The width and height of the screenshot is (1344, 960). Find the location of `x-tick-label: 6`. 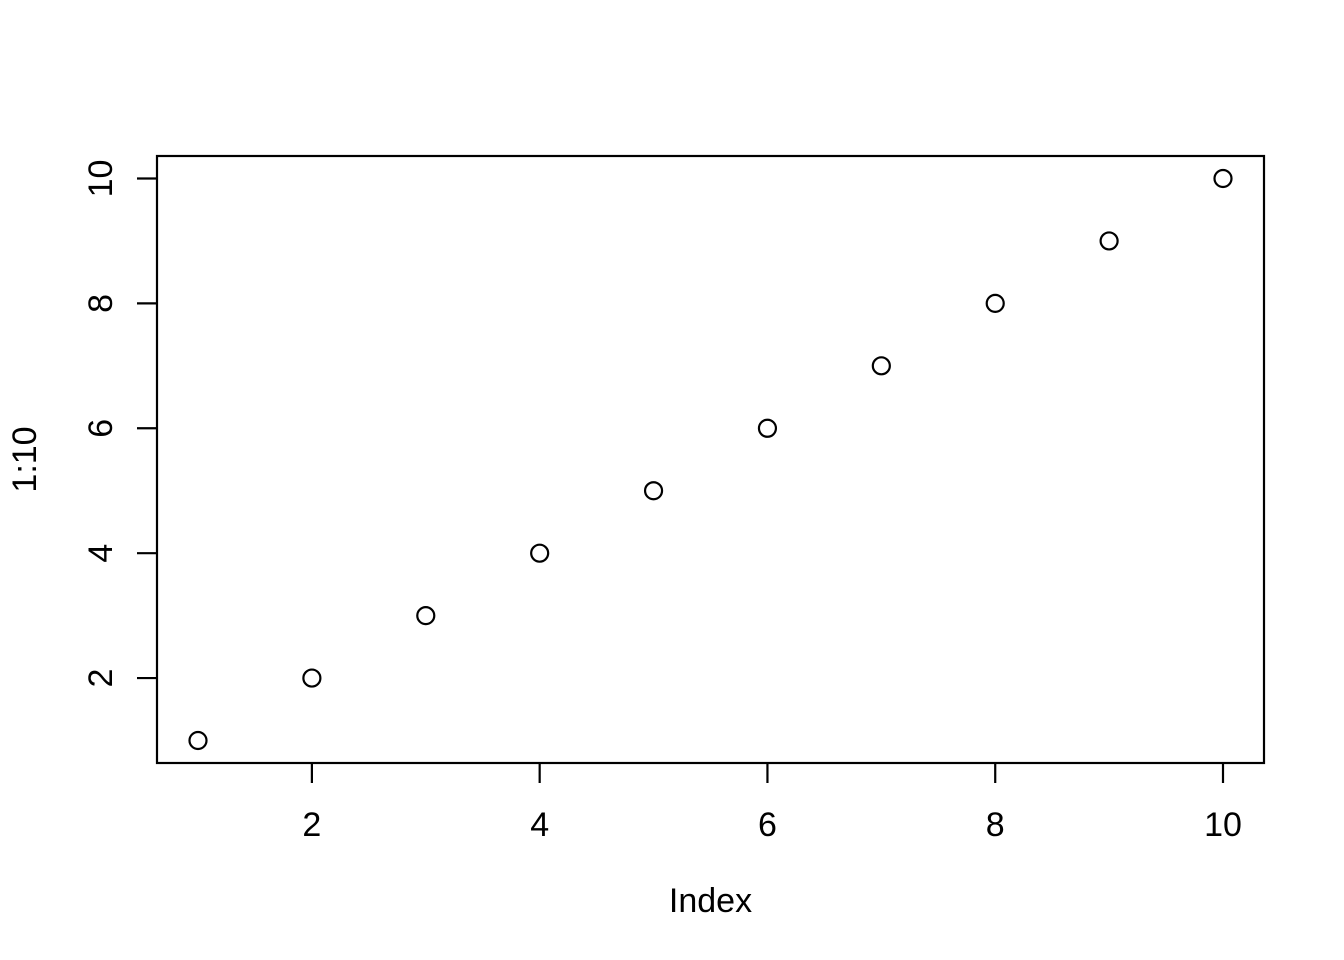

x-tick-label: 6 is located at coordinates (767, 825).